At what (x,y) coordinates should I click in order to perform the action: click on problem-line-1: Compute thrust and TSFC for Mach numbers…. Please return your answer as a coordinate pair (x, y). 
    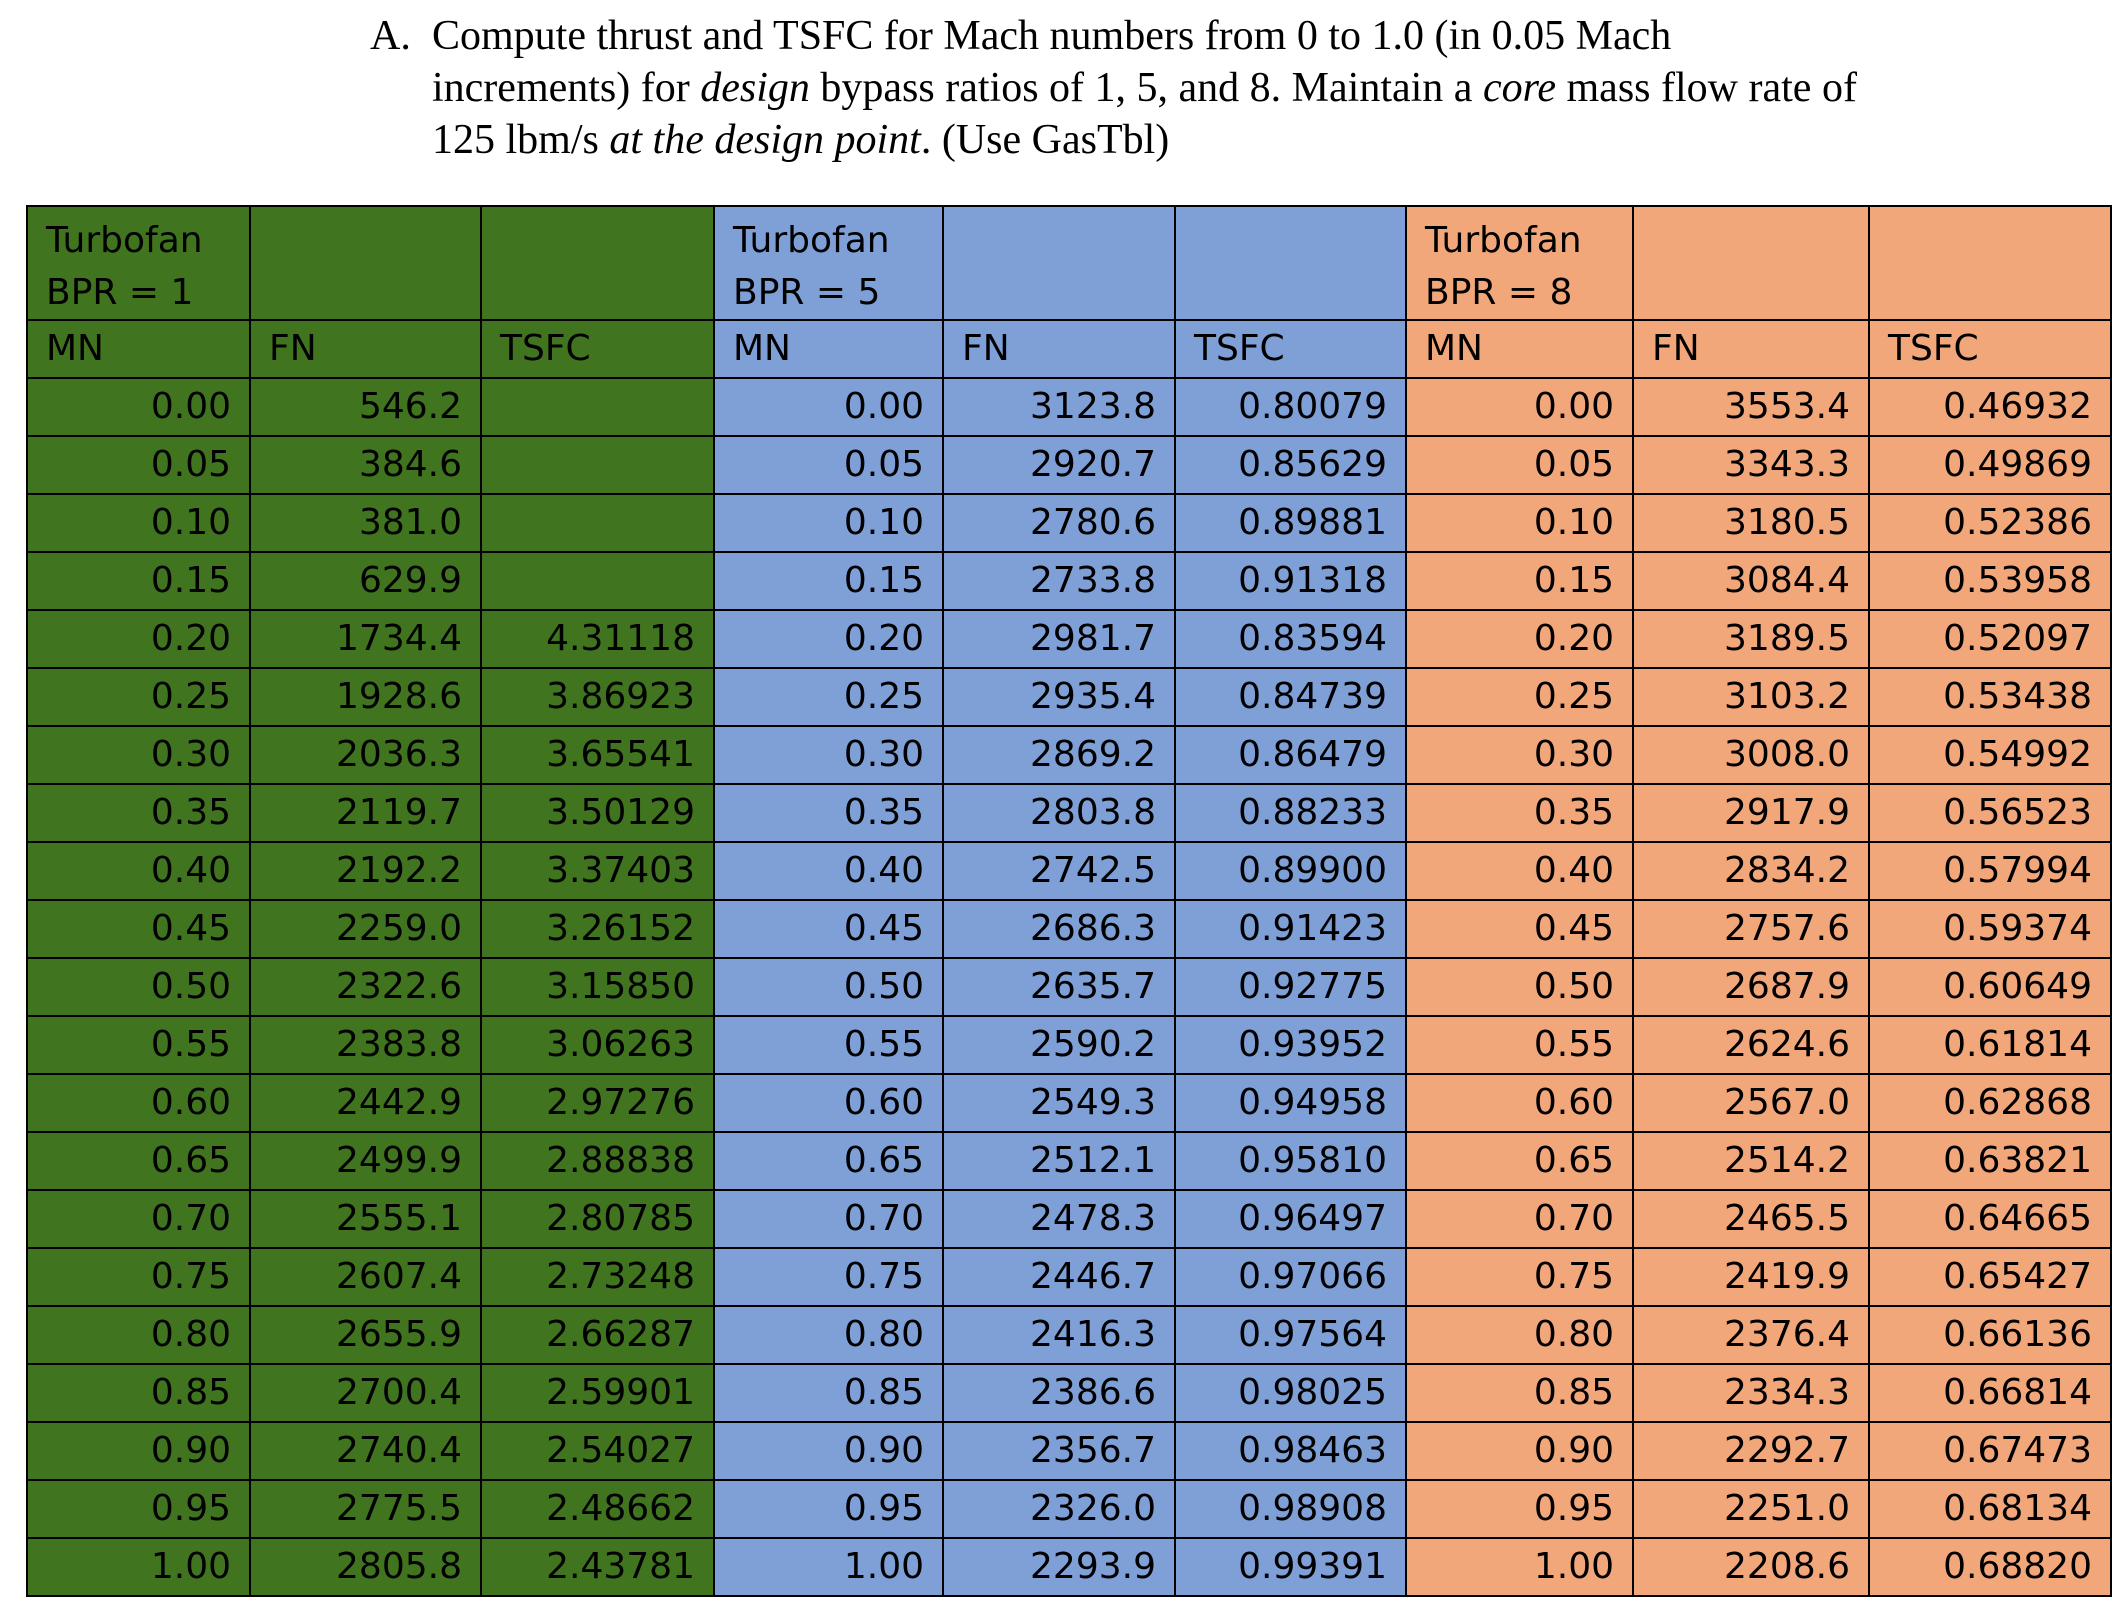
    Looking at the image, I should click on (1052, 36).